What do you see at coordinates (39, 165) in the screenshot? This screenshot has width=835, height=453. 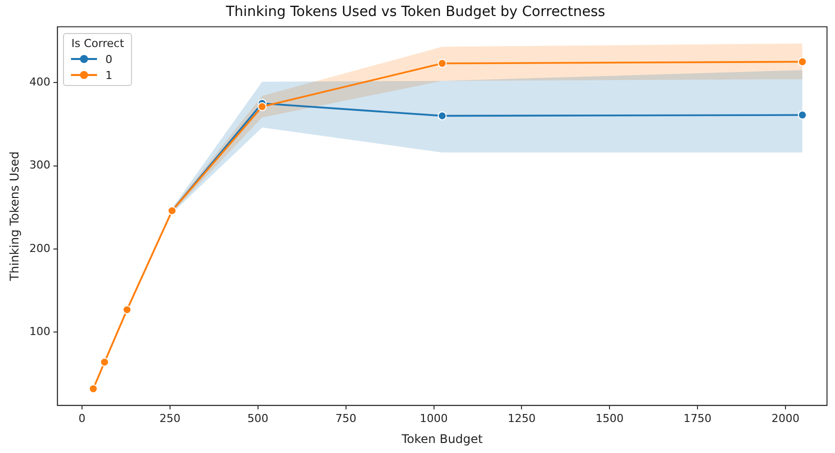 I see `y-tick-label: 300` at bounding box center [39, 165].